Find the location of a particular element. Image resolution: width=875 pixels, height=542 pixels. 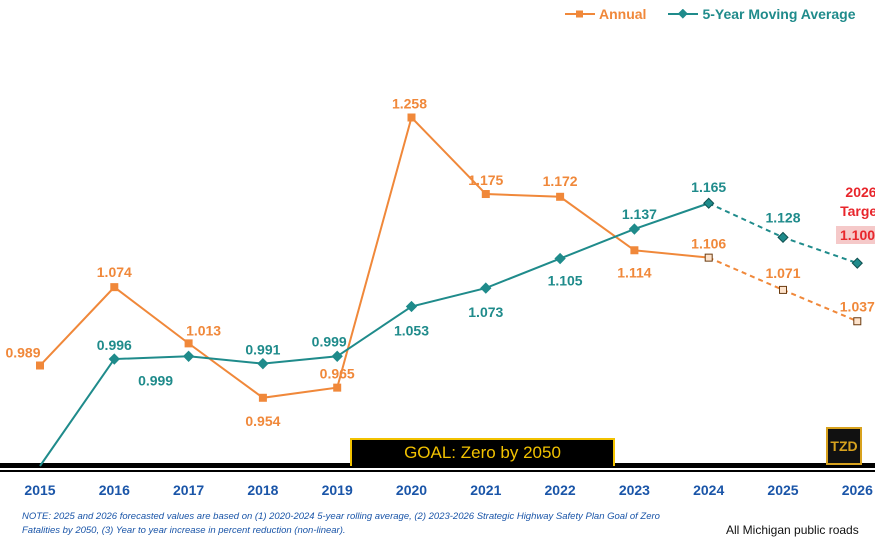

goal-banner: GOAL: Zero by 2050 is located at coordinates (482, 452).